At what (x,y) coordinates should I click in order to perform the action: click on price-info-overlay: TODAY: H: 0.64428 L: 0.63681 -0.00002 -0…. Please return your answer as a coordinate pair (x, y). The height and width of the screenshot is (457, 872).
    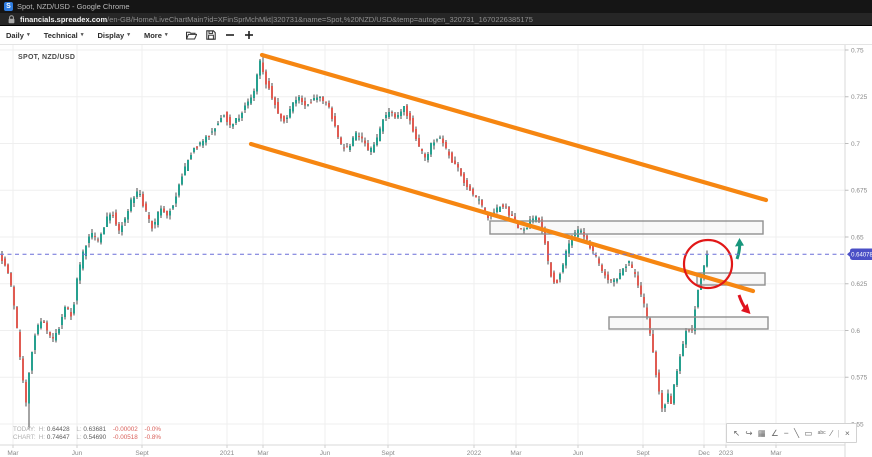
    Looking at the image, I should click on (89, 434).